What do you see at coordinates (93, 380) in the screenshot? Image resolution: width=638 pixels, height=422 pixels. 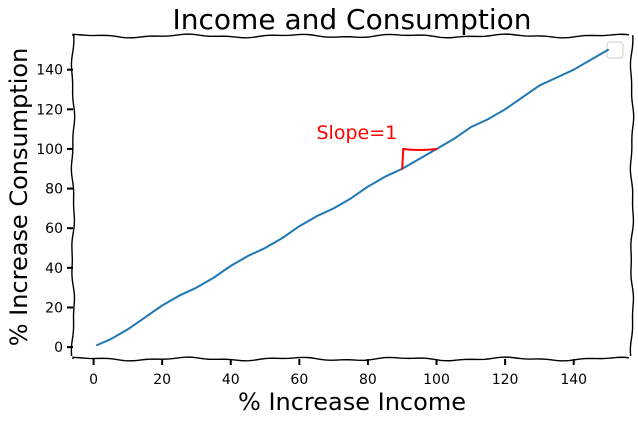 I see `x-tick-label: 0` at bounding box center [93, 380].